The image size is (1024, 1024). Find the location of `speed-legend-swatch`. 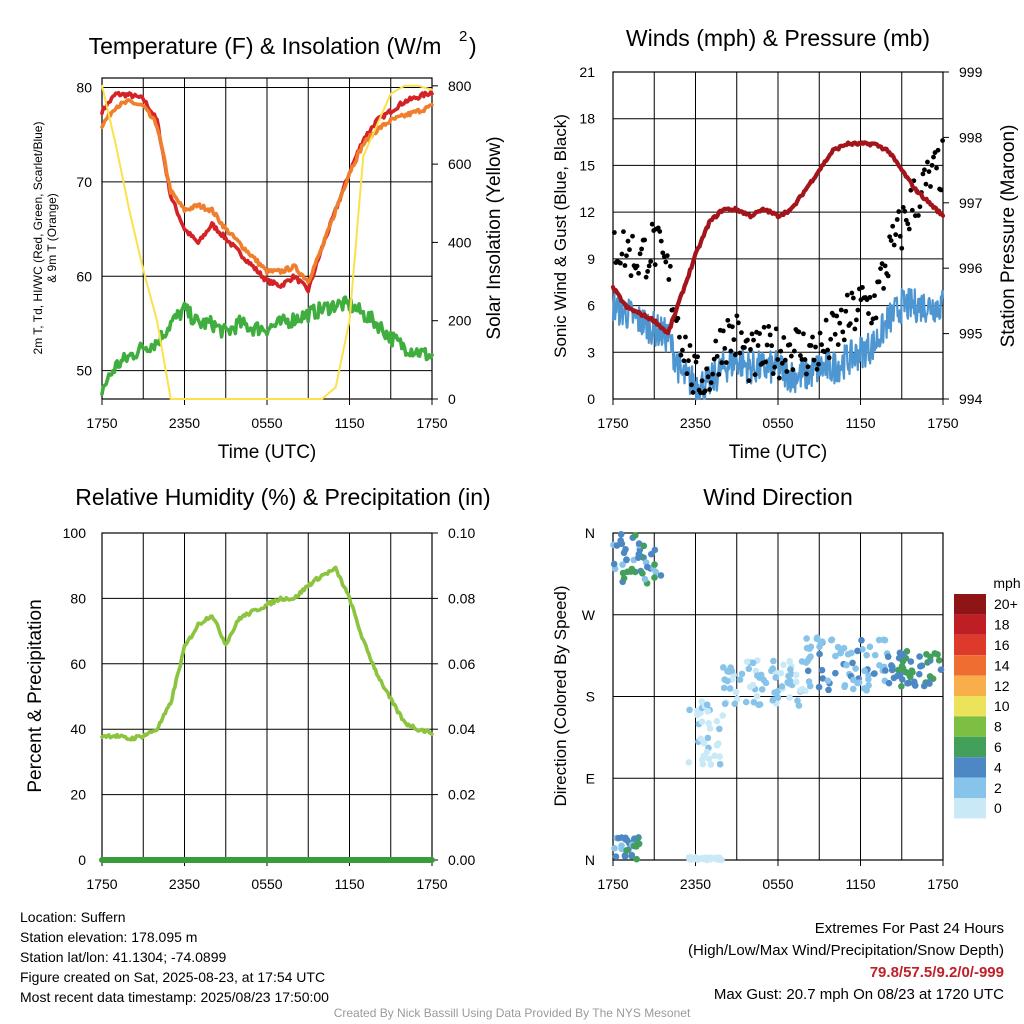

speed-legend-swatch is located at coordinates (970, 665).